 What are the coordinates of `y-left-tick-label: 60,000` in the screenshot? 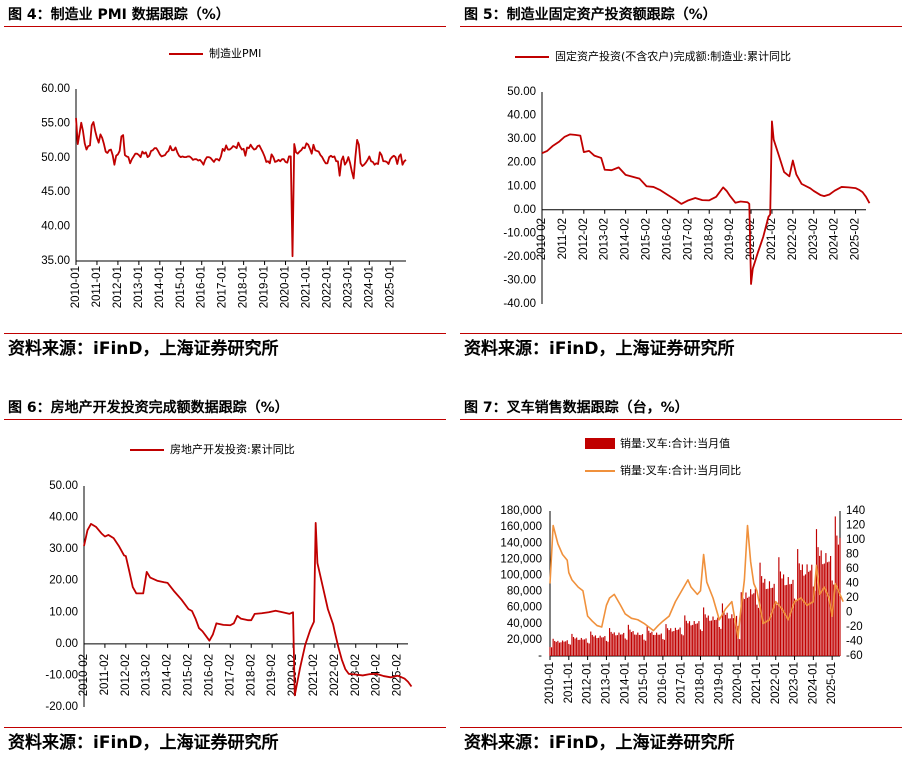 It's located at (524, 608).